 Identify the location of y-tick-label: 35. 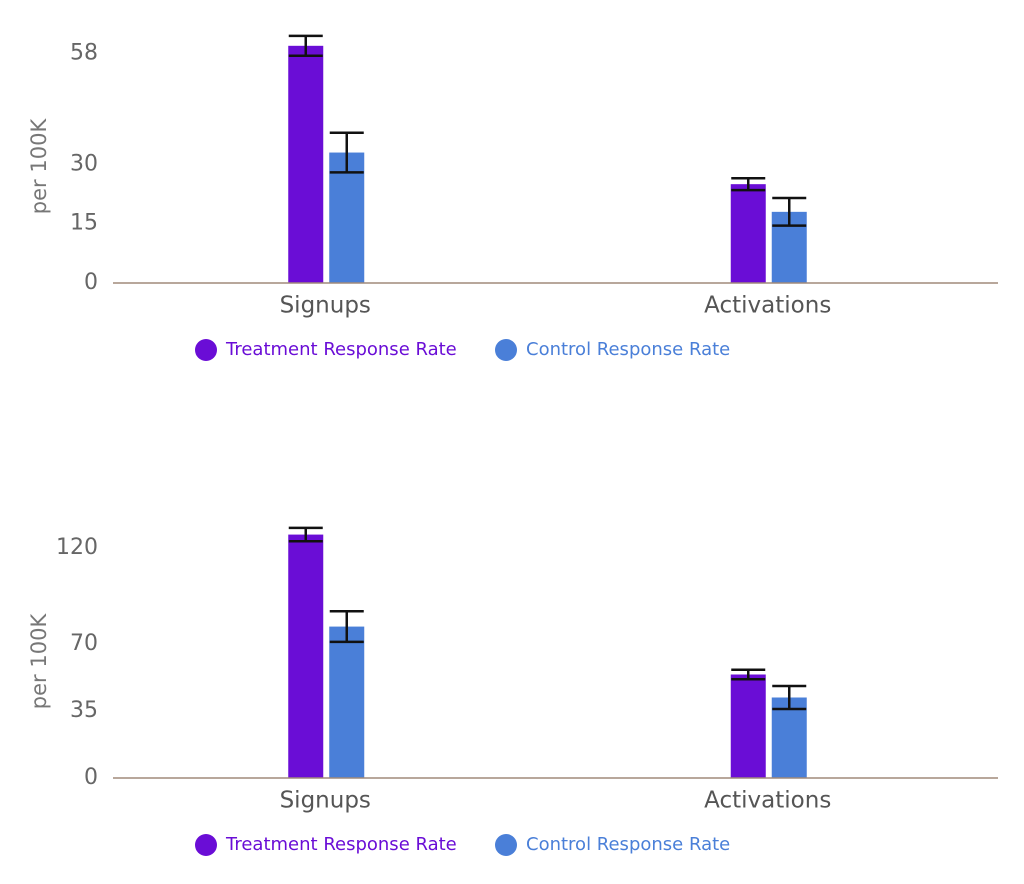
(84, 710).